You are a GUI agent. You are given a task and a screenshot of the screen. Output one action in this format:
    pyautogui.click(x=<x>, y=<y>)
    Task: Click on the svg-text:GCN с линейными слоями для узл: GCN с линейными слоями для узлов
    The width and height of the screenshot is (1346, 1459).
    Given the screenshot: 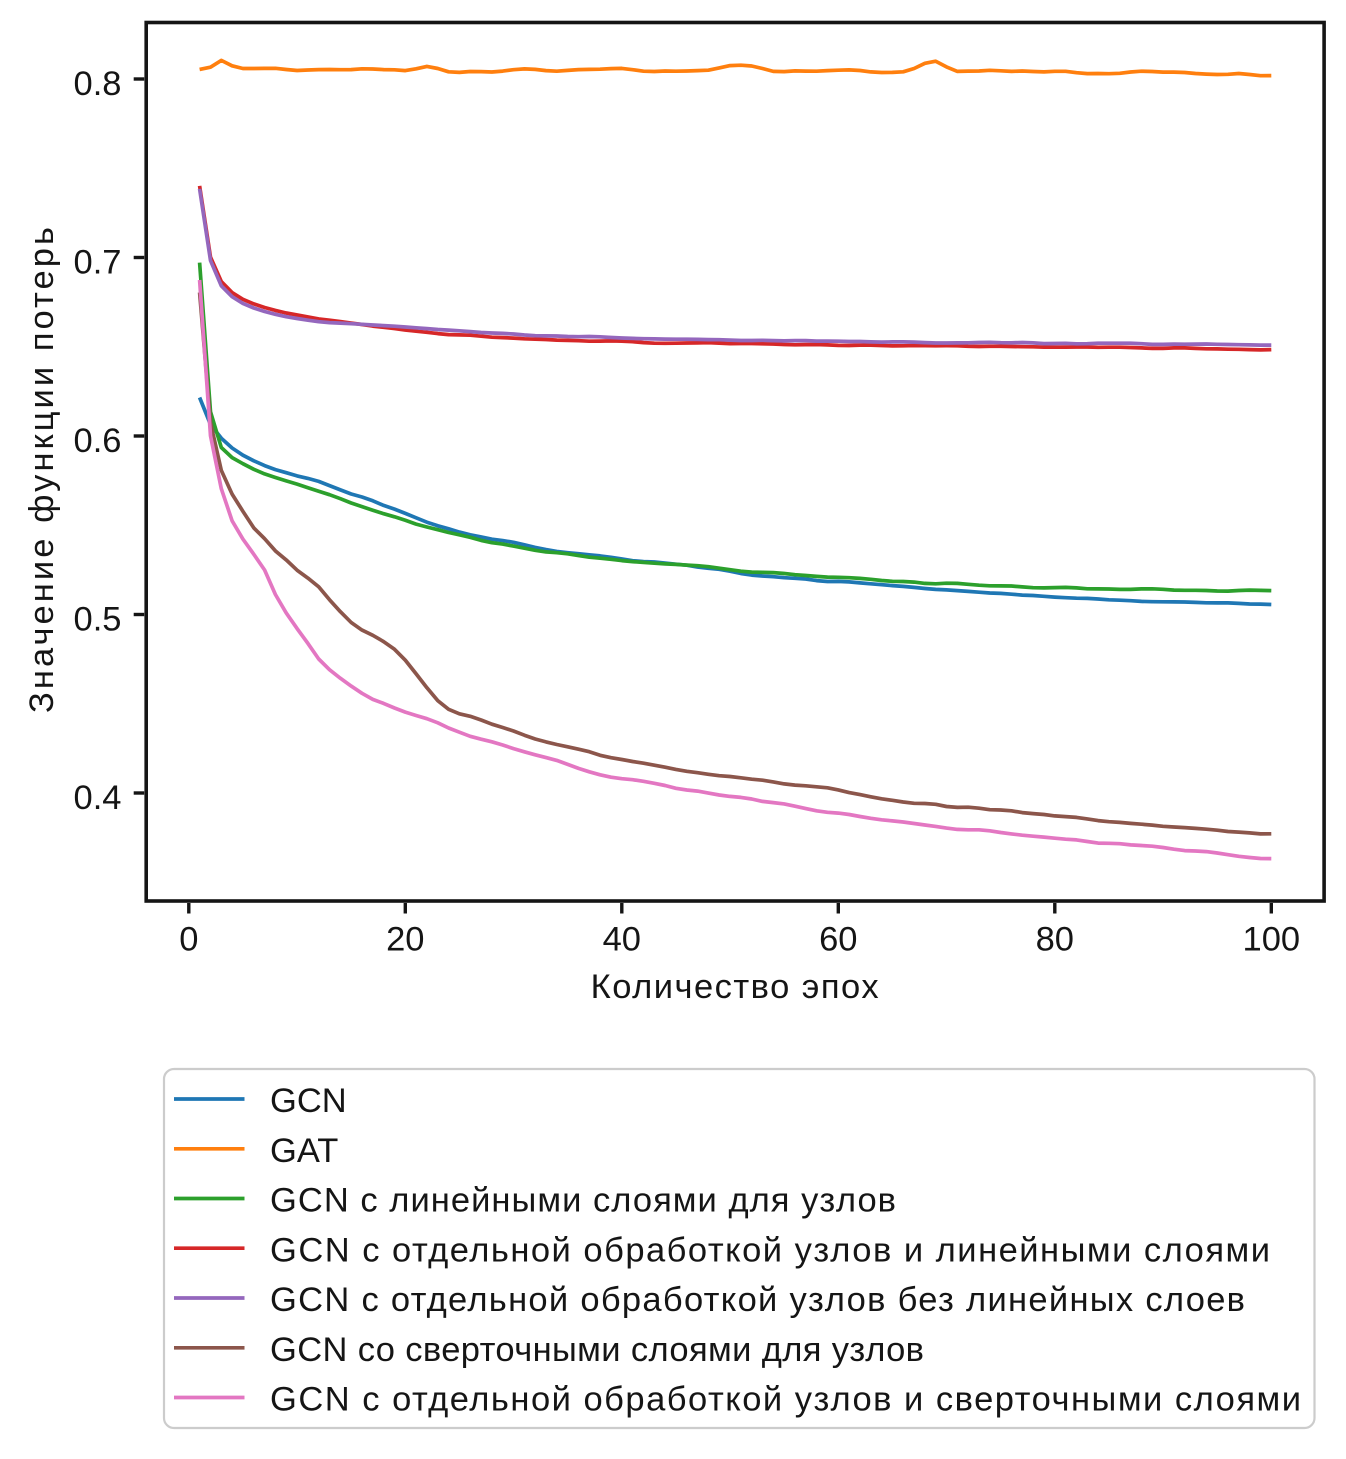 What is the action you would take?
    pyautogui.click(x=583, y=1201)
    